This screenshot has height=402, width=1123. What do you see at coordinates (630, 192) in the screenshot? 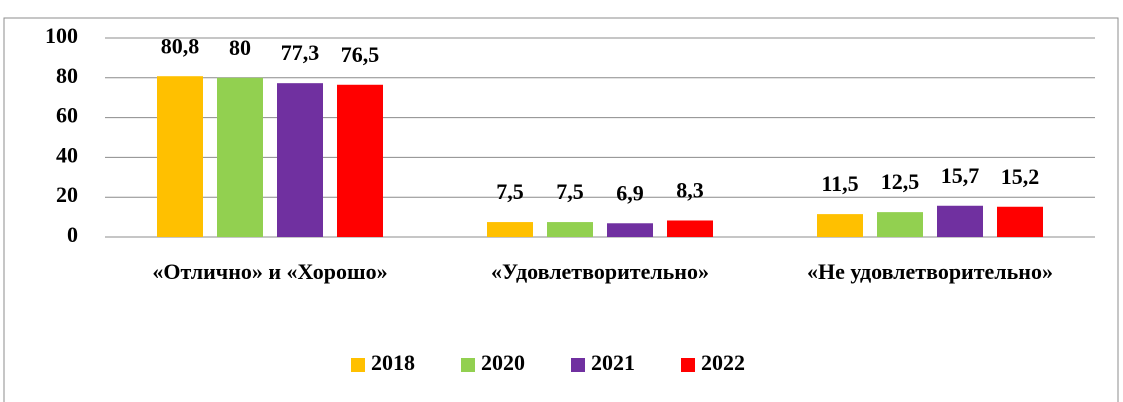
I see `data-label: 6,9` at bounding box center [630, 192].